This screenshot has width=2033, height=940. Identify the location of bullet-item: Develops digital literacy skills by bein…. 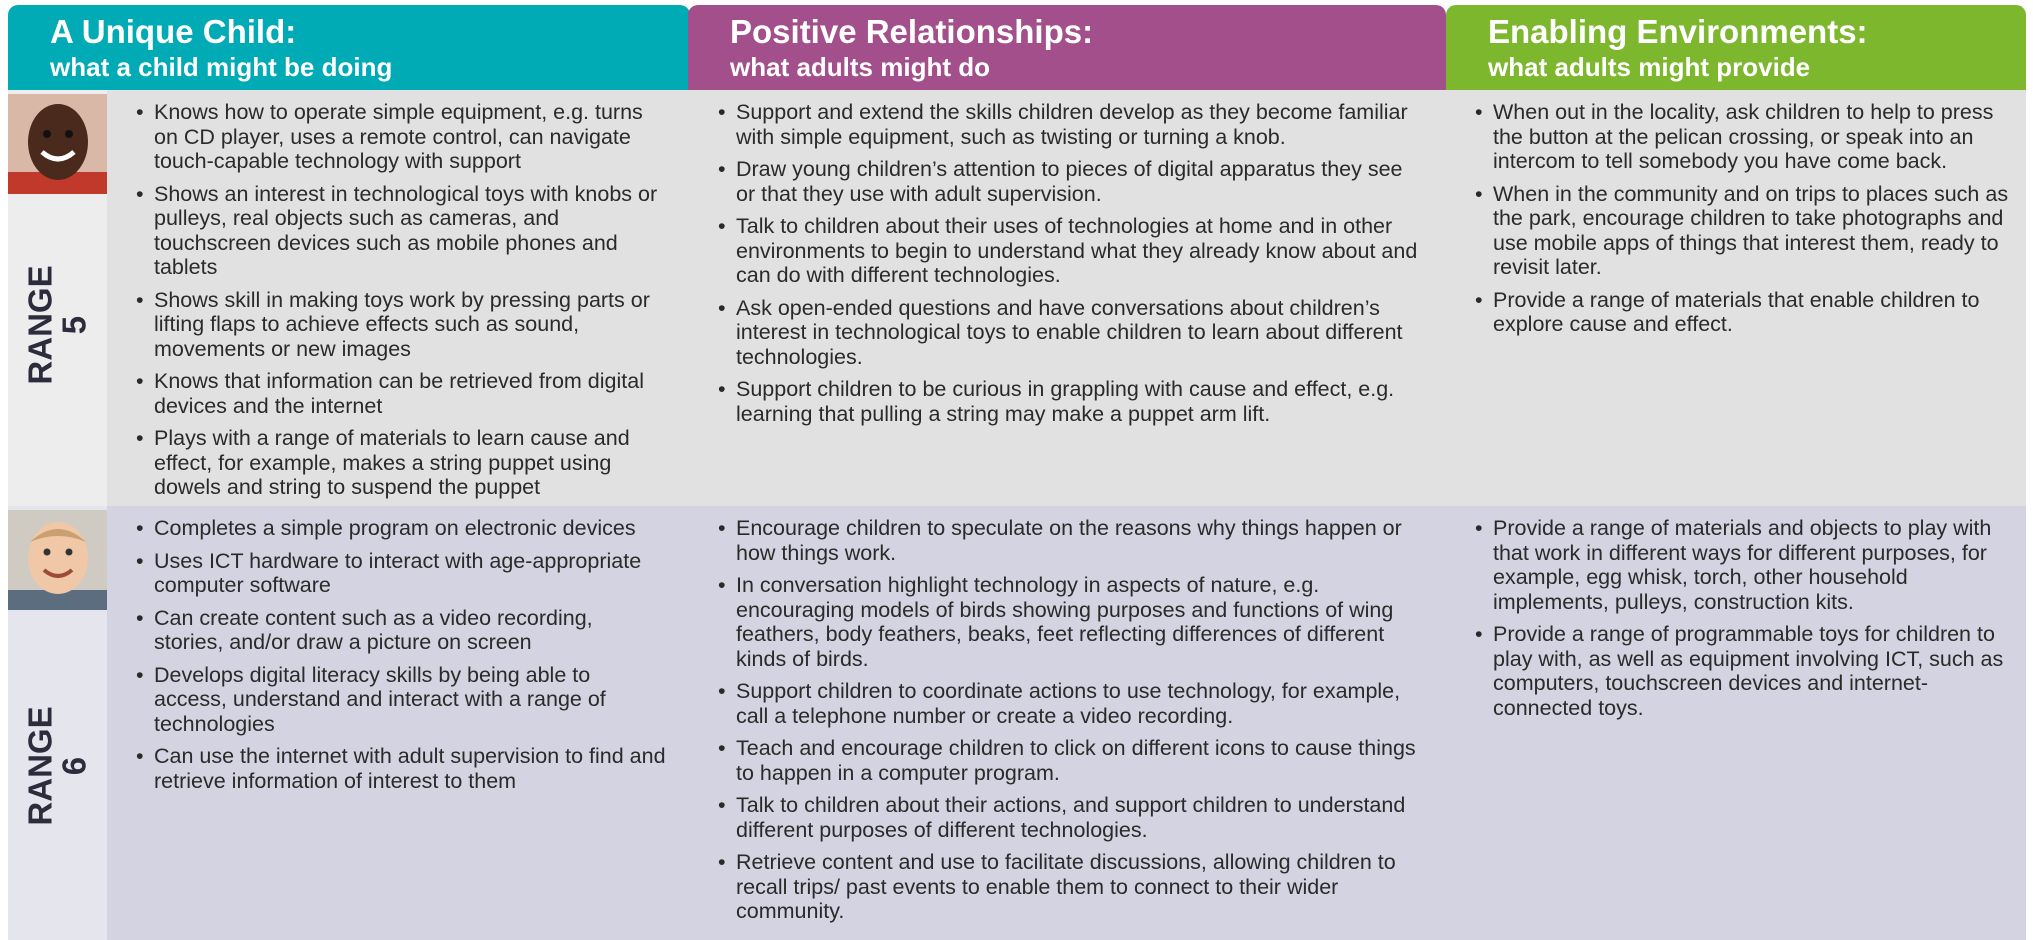
(401, 700).